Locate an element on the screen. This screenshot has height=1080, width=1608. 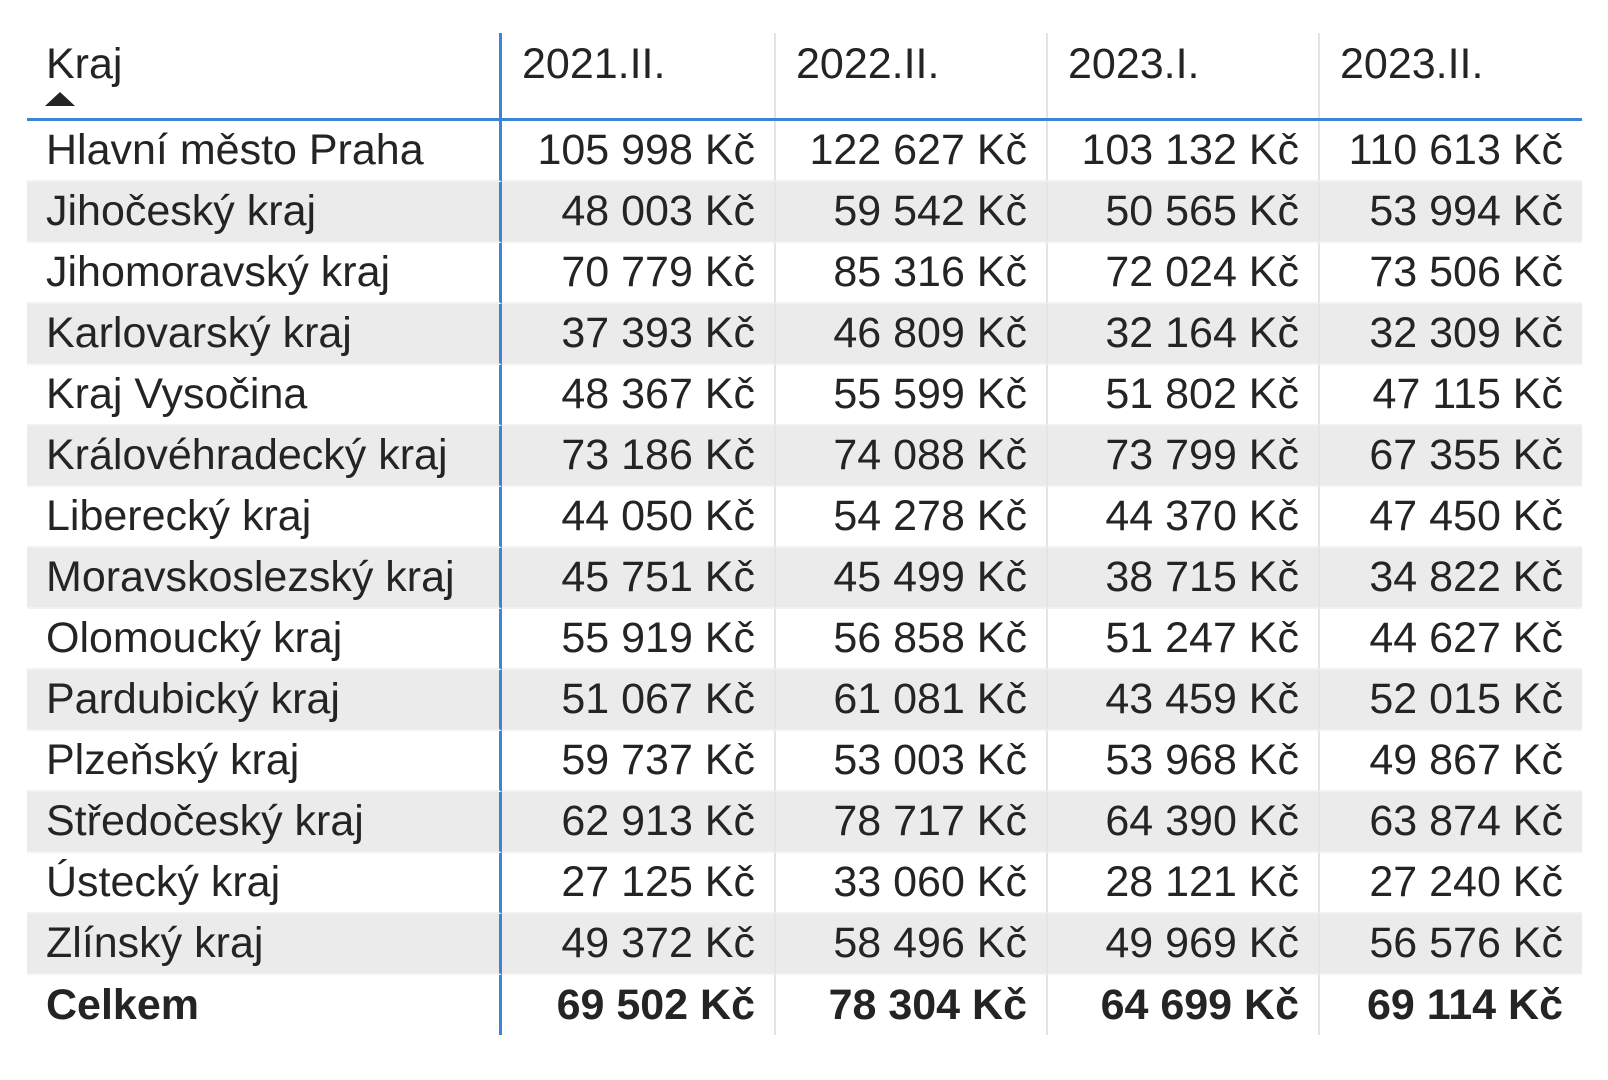
column-header-label: 2023.I. is located at coordinates (1134, 64).